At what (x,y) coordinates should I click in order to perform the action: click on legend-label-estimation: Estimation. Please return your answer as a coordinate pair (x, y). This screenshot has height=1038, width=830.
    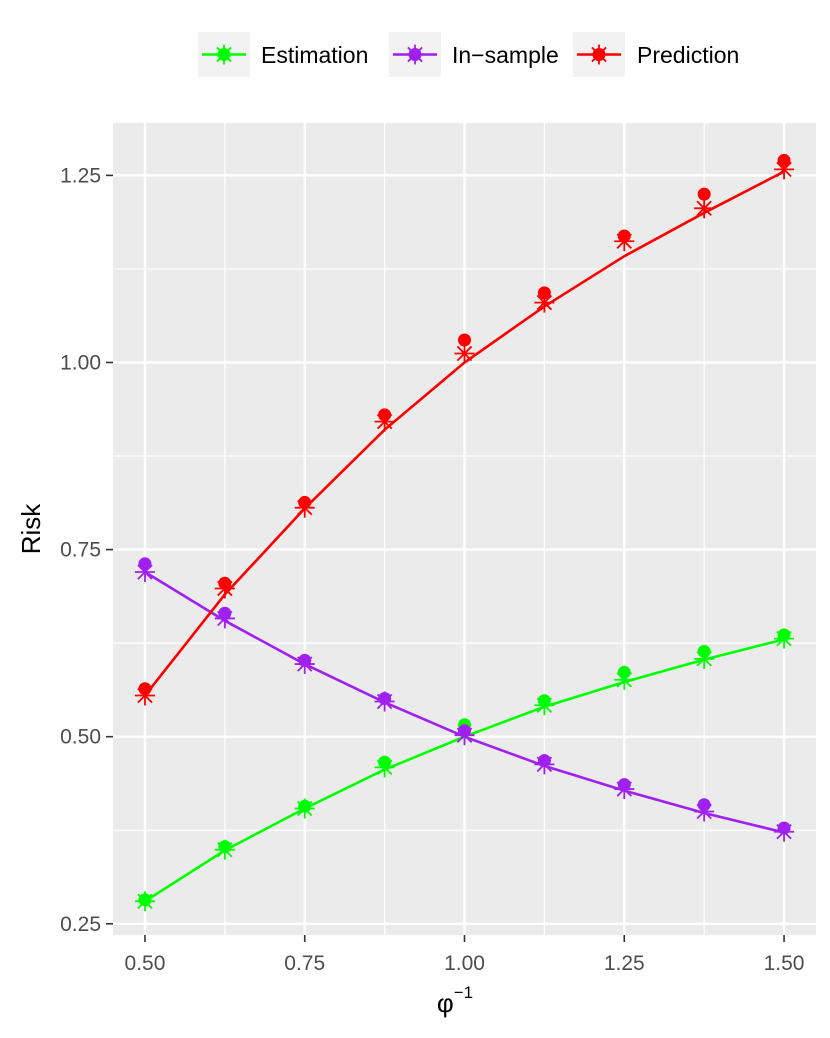
    Looking at the image, I should click on (314, 55).